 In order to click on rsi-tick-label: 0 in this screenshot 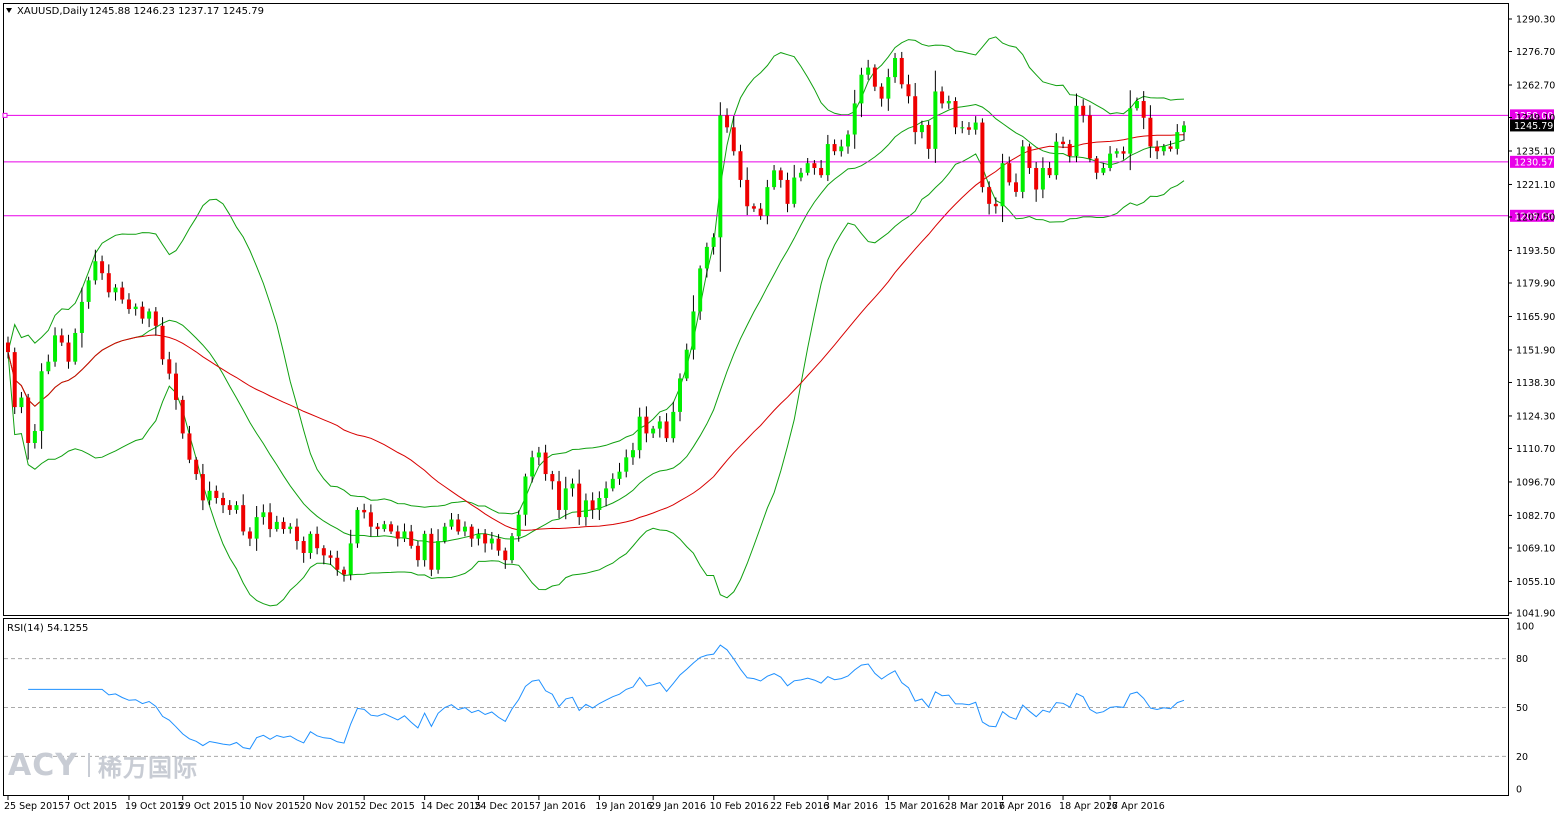, I will do `click(1519, 790)`.